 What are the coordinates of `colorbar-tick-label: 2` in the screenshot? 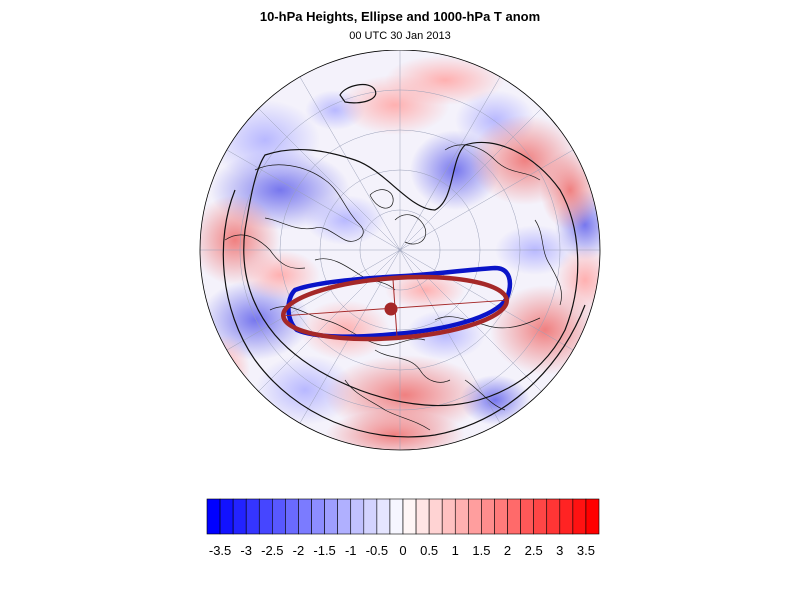 It's located at (507, 550).